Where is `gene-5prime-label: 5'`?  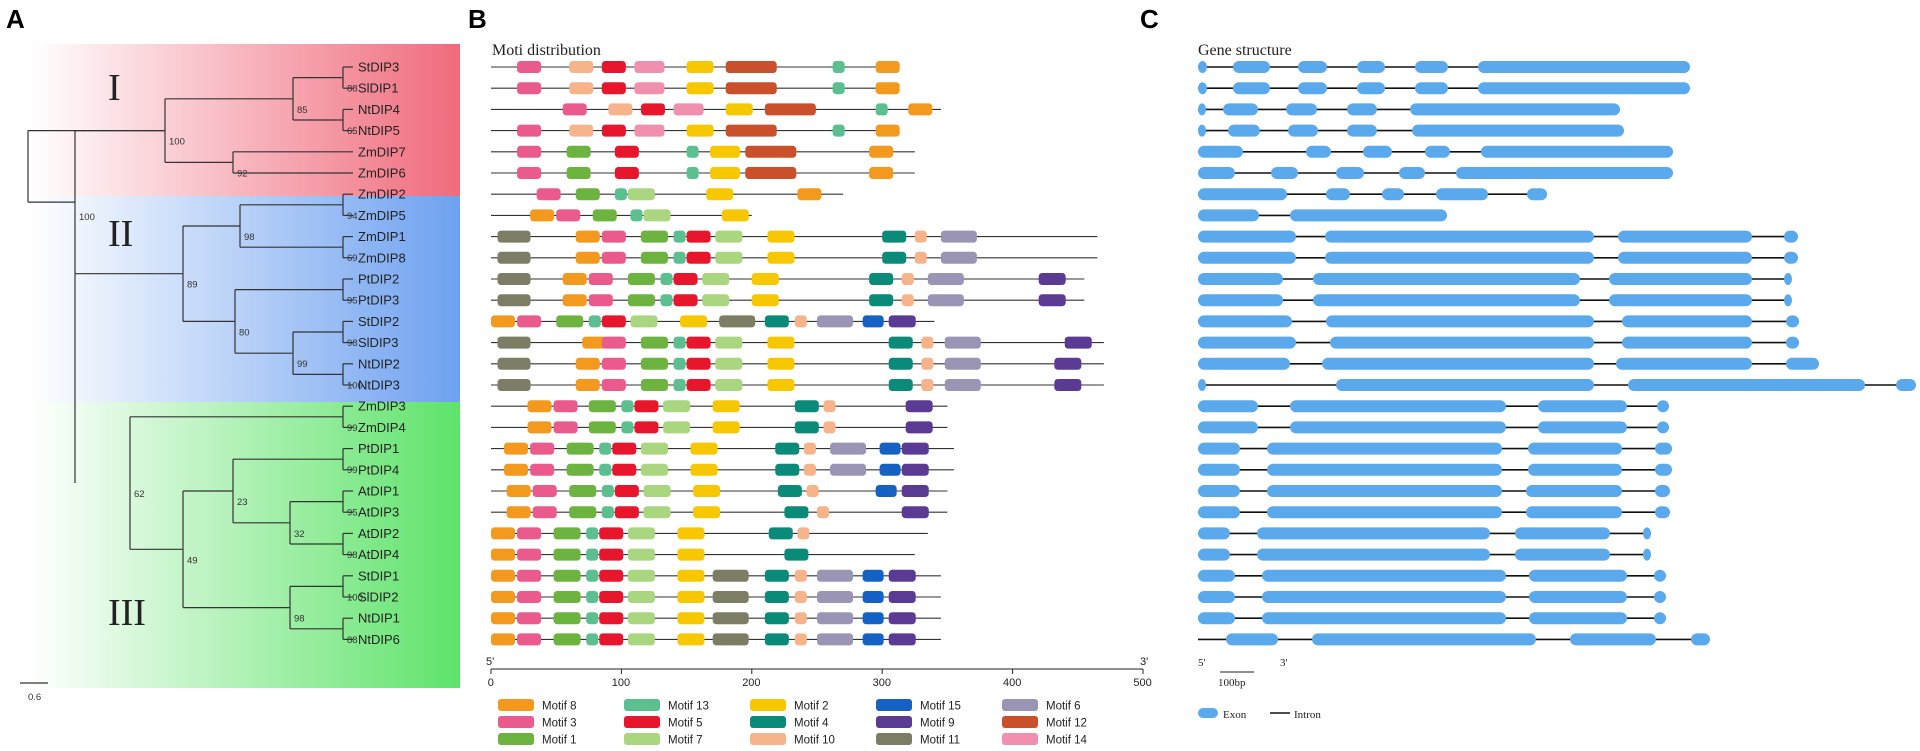
gene-5prime-label: 5' is located at coordinates (1202, 663).